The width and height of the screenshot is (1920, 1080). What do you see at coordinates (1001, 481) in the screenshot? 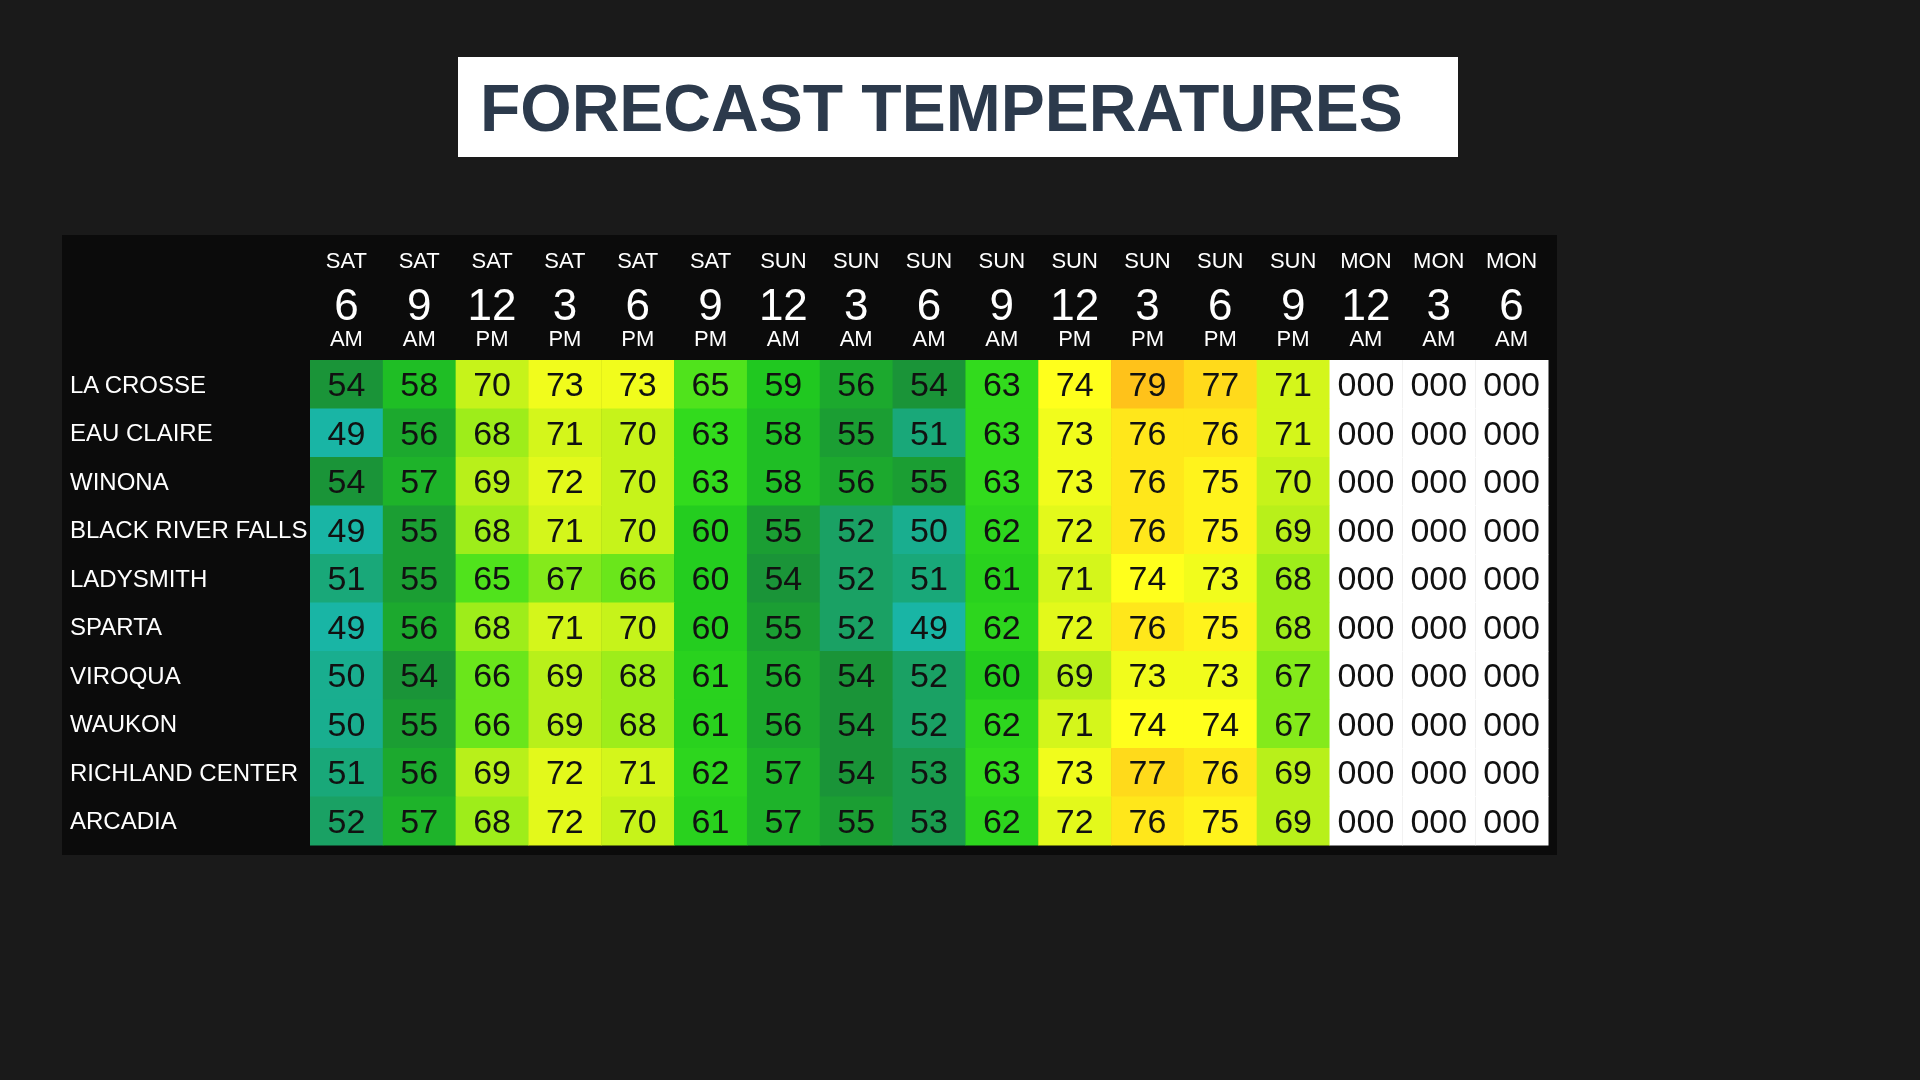
I see `data-label: 63` at bounding box center [1001, 481].